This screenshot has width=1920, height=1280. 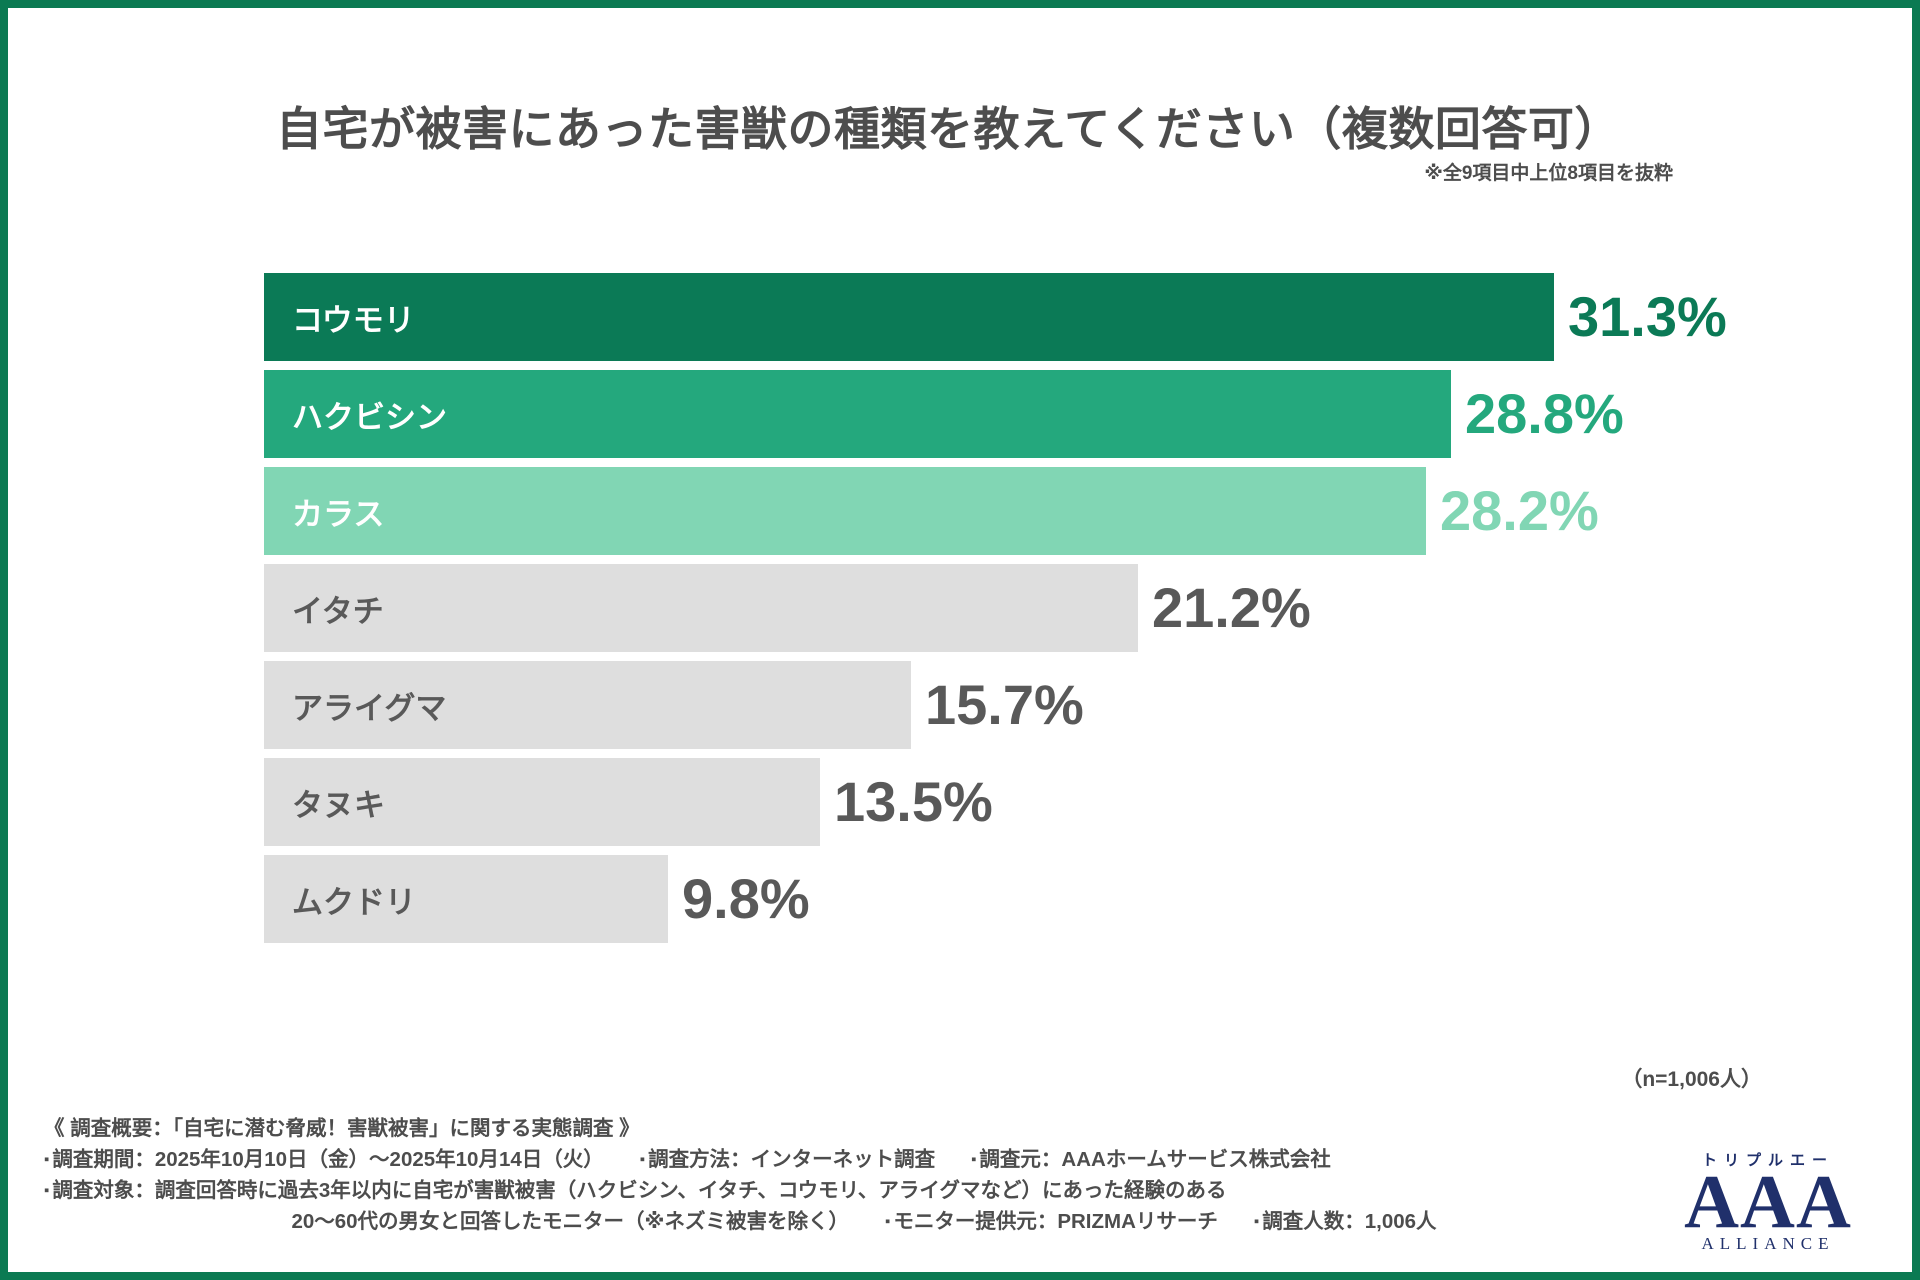 I want to click on bar-value-5: 13.5%, so click(x=913, y=801).